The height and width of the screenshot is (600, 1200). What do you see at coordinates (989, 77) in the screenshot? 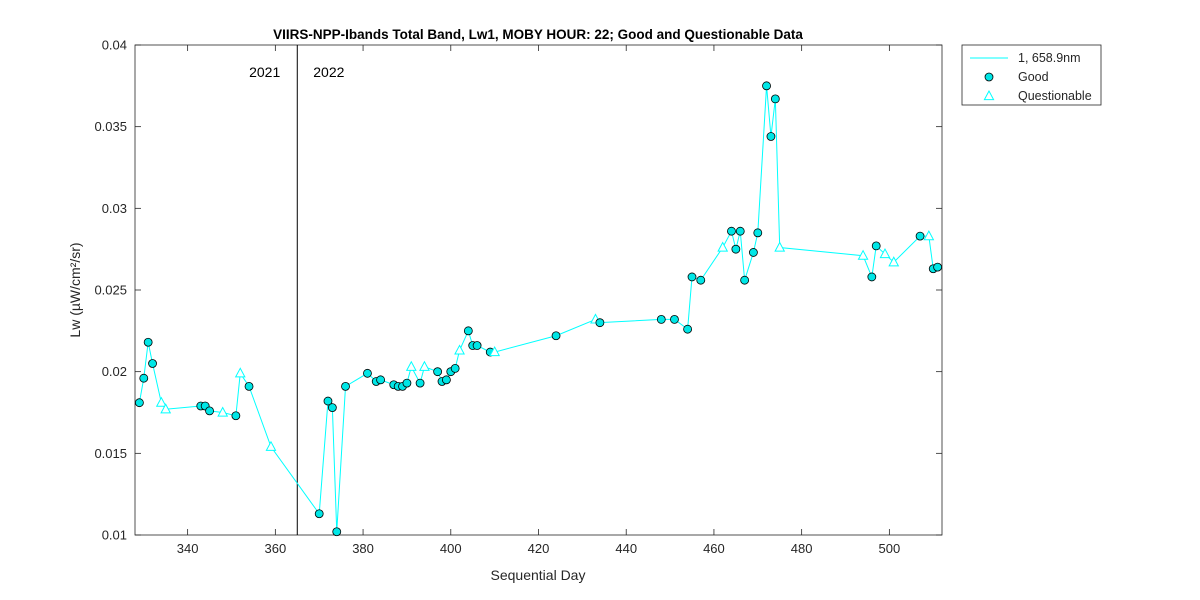
I see `legend-circle-symbol` at bounding box center [989, 77].